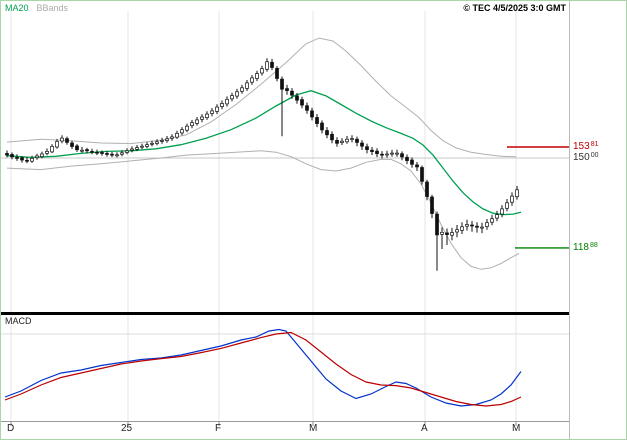  Describe the element at coordinates (594, 155) in the screenshot. I see `grid-price-dec: 00` at that location.